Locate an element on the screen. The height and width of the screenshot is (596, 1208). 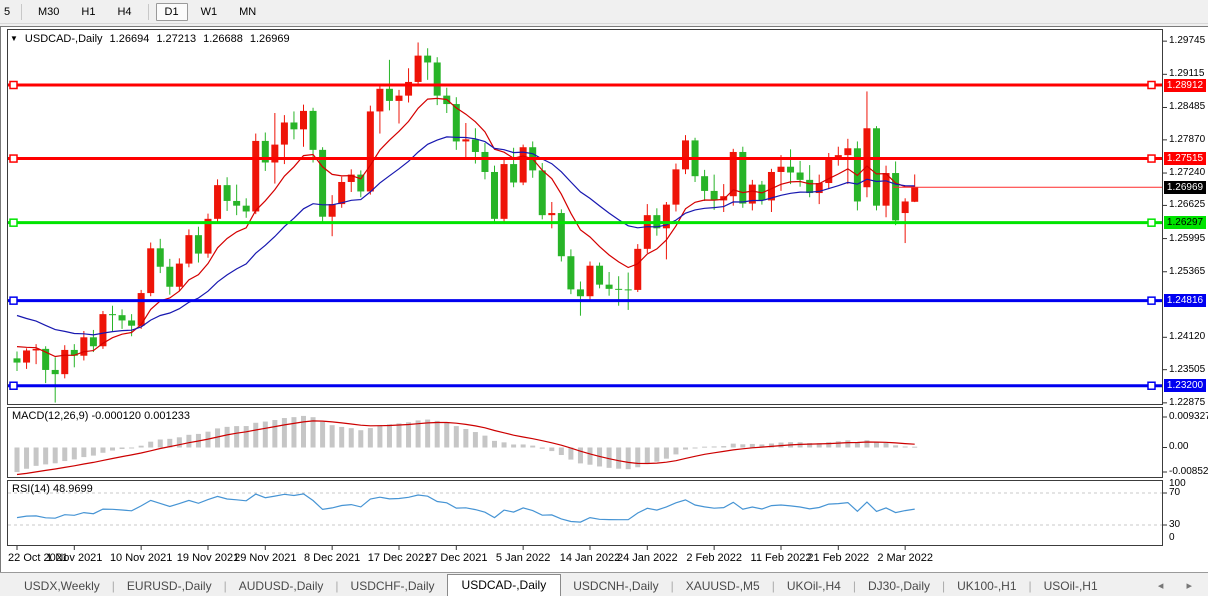
date-label: 11 Feb 2022 is located at coordinates (781, 558).